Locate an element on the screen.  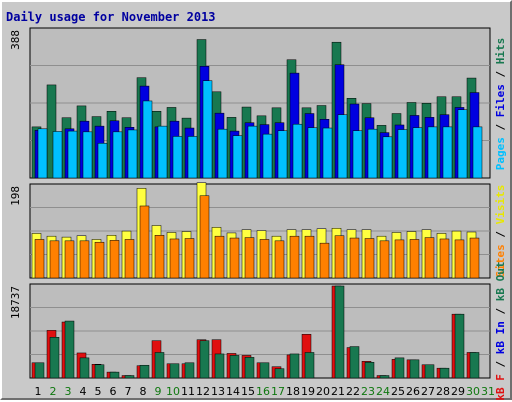
day-label-8: 8 is located at coordinates (143, 391).